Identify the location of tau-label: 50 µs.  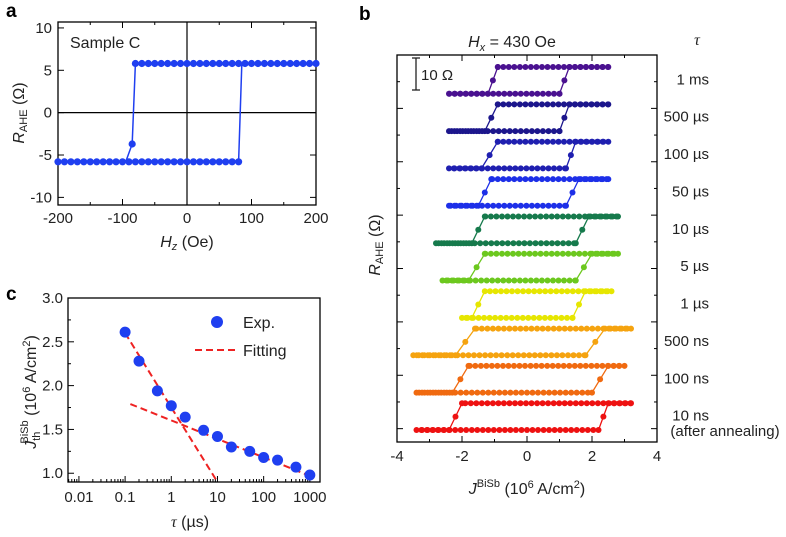
(690, 191).